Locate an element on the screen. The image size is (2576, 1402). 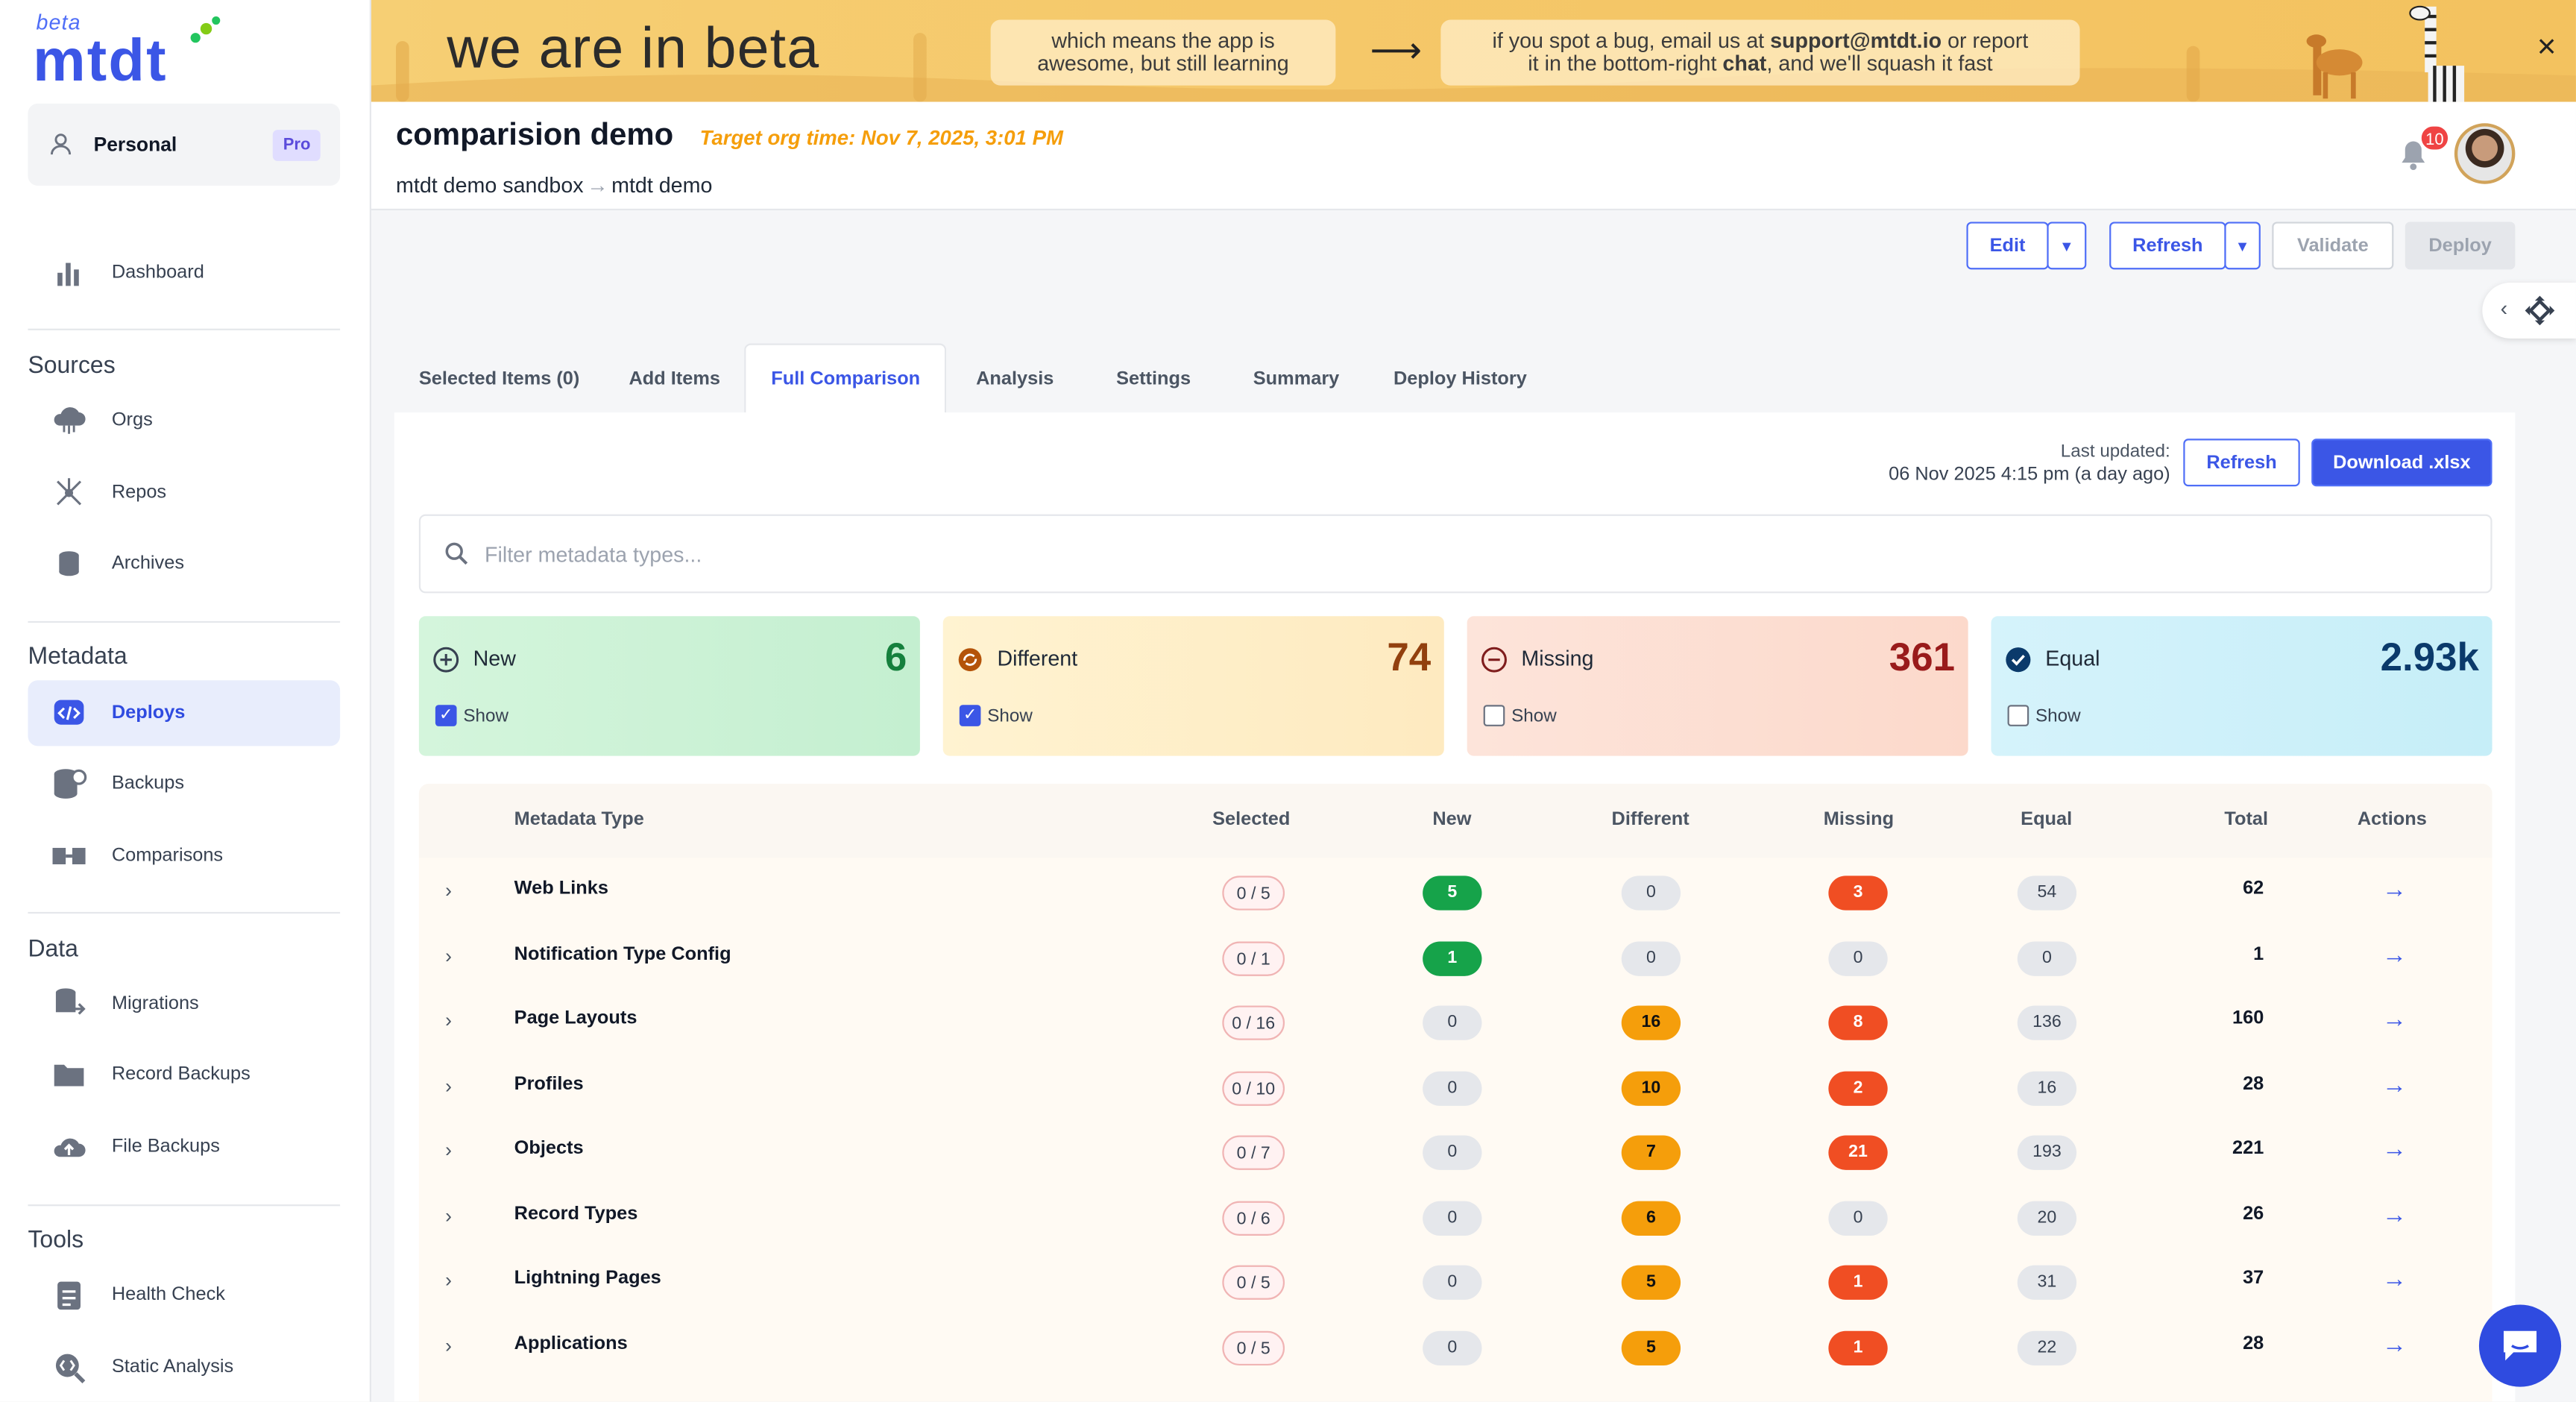
tab-add-items: Add Items is located at coordinates (674, 378).